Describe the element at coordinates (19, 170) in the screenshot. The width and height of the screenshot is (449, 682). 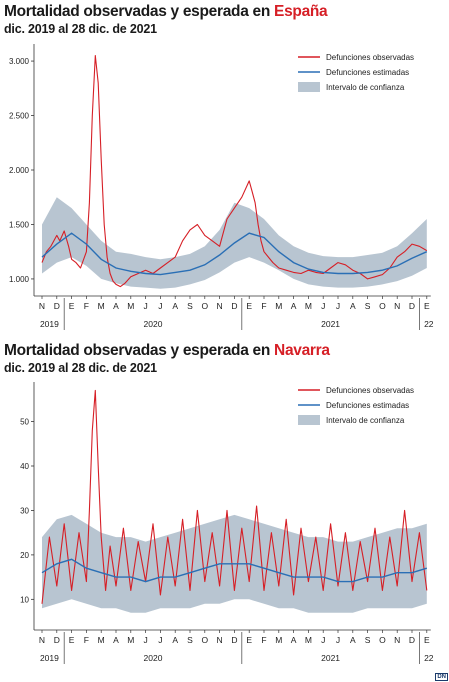
I see `y-tick-label: 2.000` at that location.